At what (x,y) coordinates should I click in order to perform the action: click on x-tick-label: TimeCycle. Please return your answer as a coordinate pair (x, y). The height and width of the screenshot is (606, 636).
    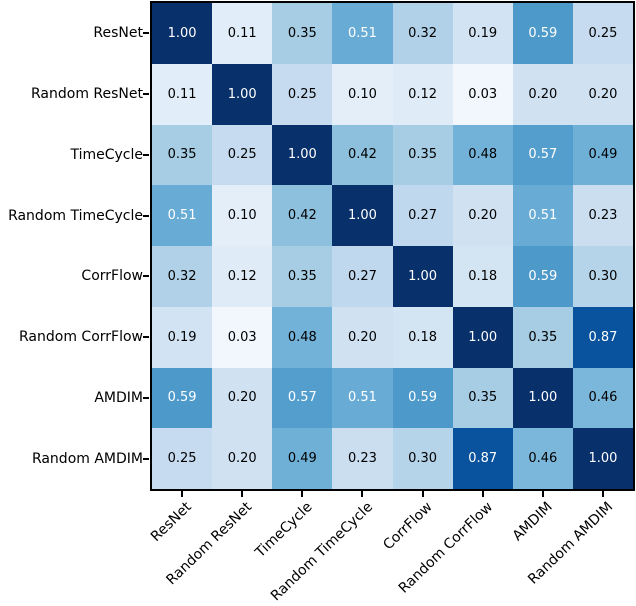
    Looking at the image, I should click on (284, 530).